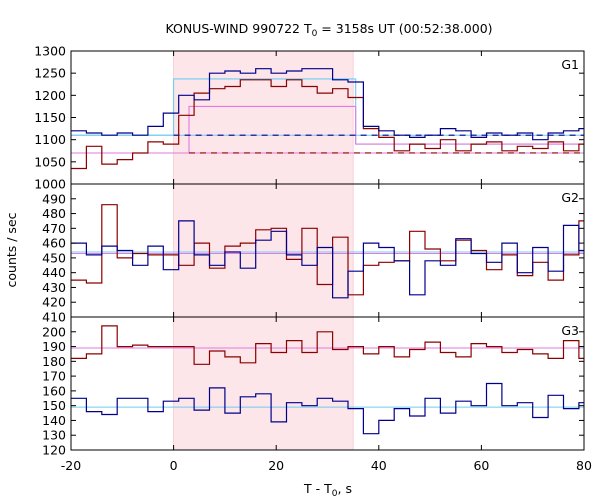 The image size is (600, 504). What do you see at coordinates (570, 197) in the screenshot?
I see `panel-label: G2` at bounding box center [570, 197].